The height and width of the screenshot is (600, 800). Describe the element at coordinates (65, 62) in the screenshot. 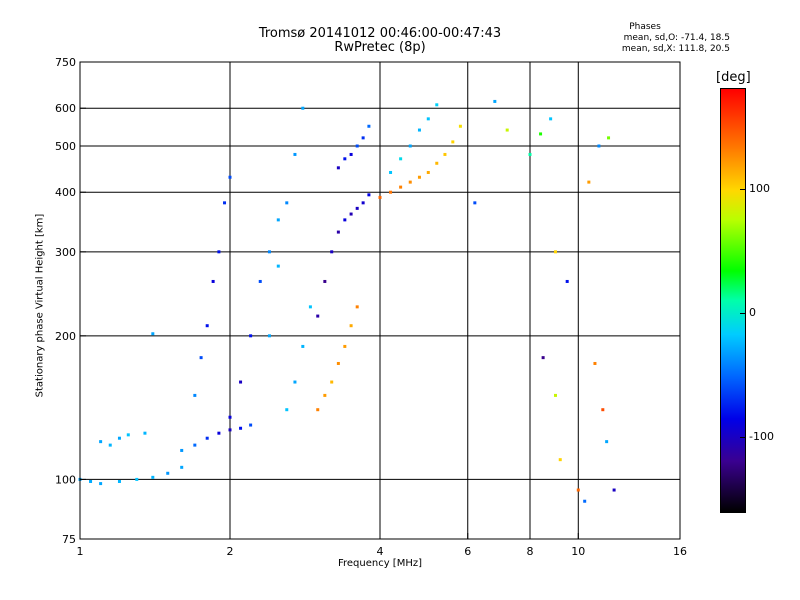

I see `y-tick-label: 750` at that location.